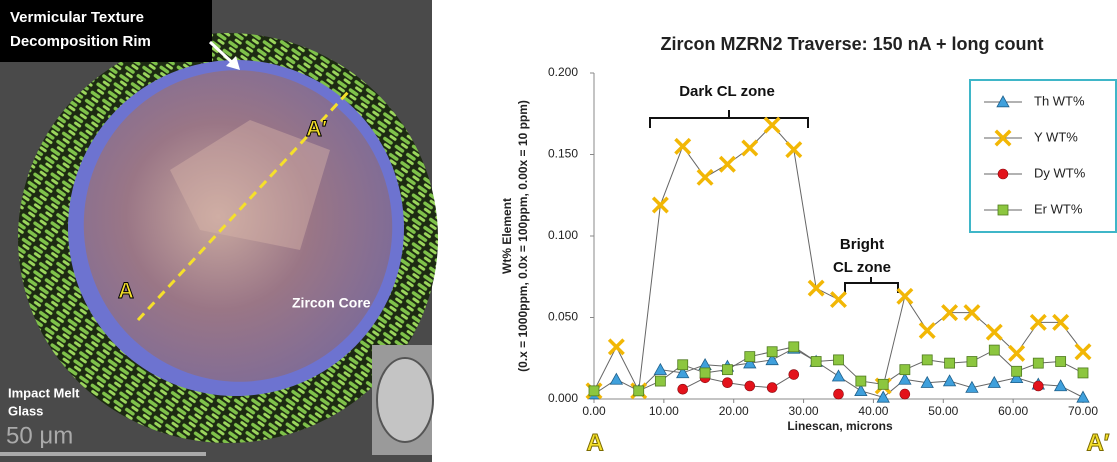  Describe the element at coordinates (1083, 411) in the screenshot. I see `x-tick-label: 70.00` at that location.